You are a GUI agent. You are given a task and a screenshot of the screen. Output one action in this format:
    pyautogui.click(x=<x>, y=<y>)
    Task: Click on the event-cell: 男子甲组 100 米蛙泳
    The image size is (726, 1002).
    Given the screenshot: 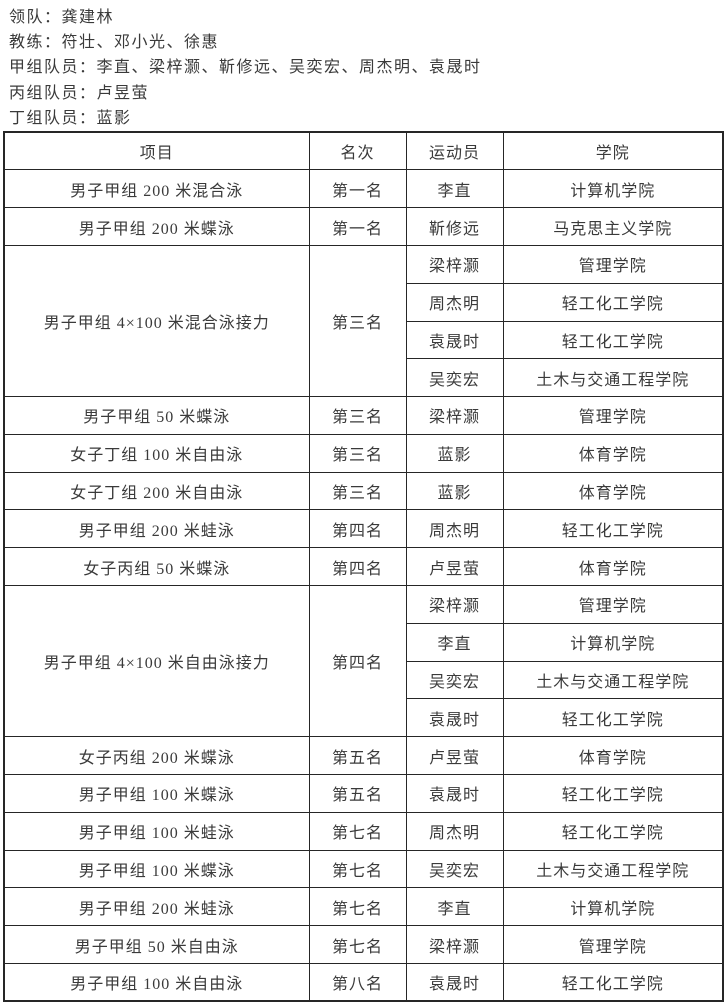 What is the action you would take?
    pyautogui.click(x=156, y=831)
    